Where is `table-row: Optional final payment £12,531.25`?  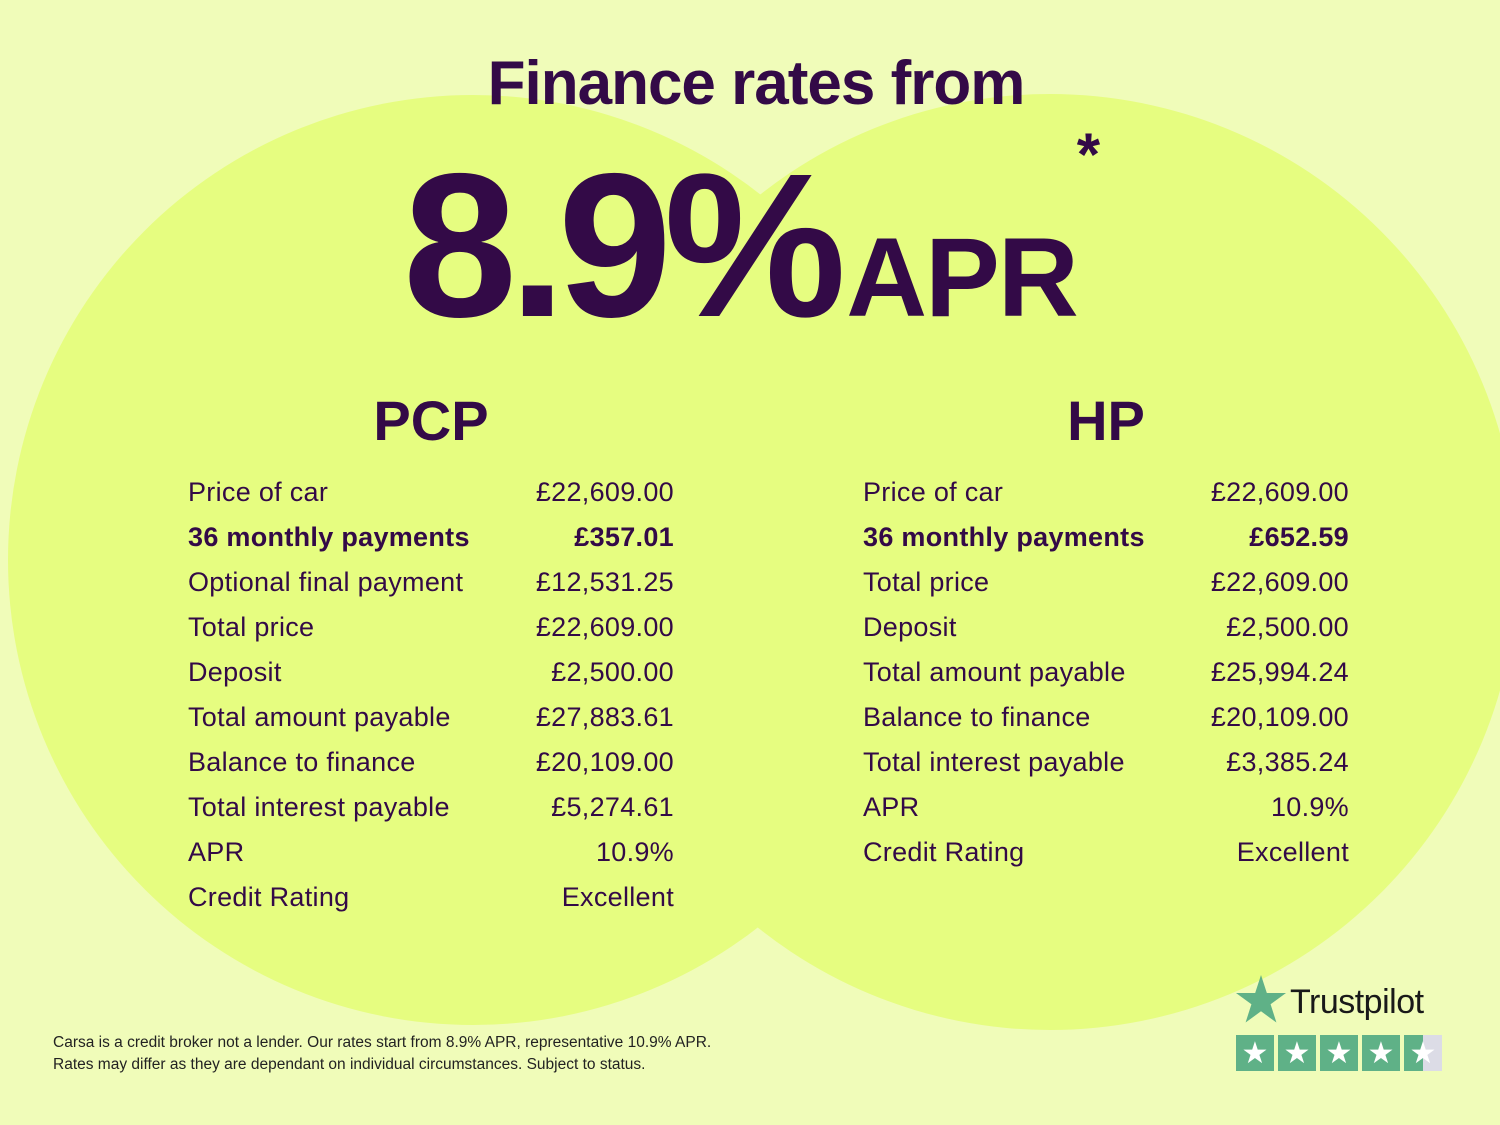
table-row: Optional final payment £12,531.25 is located at coordinates (431, 589).